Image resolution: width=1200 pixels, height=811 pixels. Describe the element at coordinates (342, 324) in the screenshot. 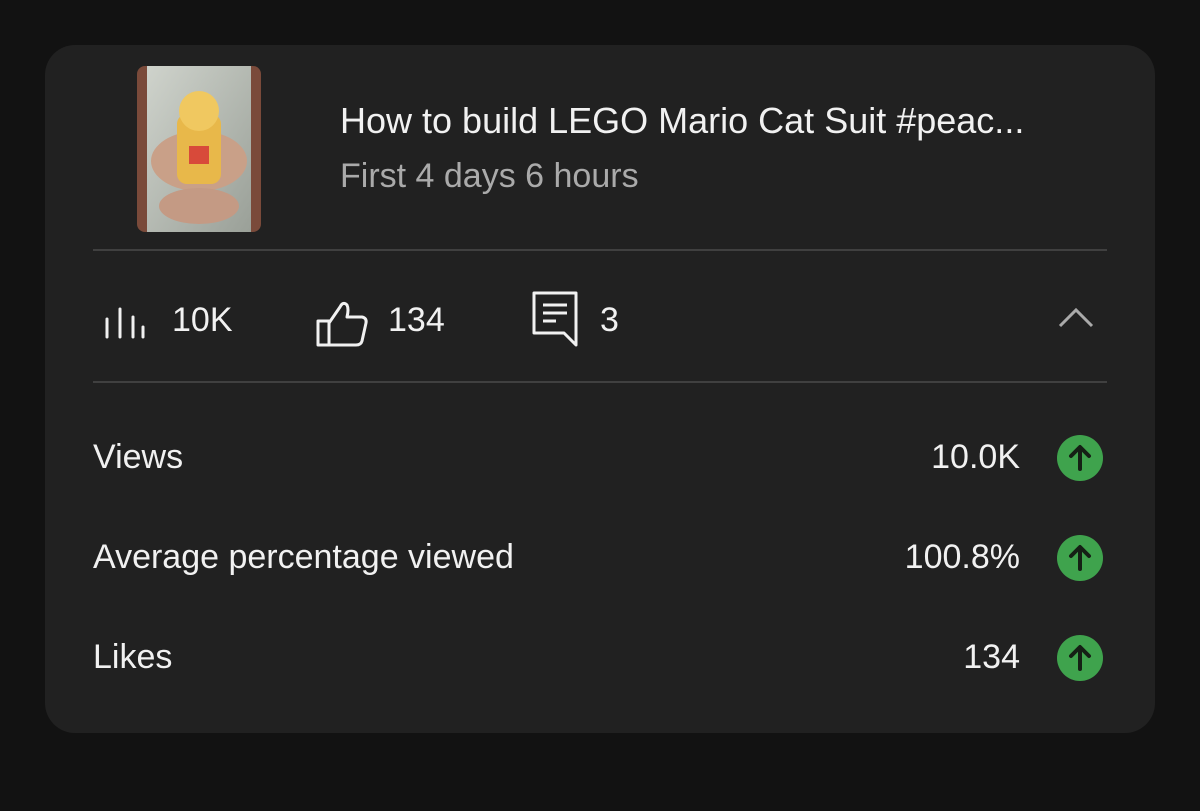

I see `likes-icon` at that location.